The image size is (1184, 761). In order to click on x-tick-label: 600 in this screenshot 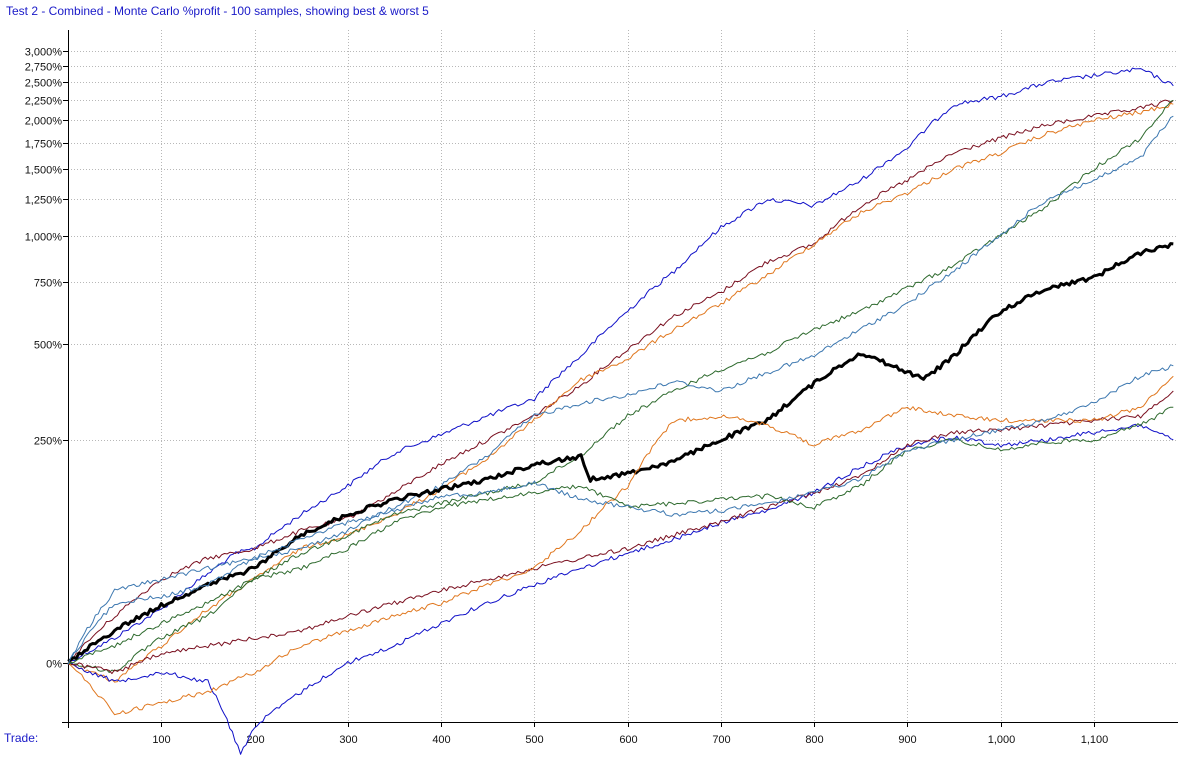, I will do `click(628, 740)`.